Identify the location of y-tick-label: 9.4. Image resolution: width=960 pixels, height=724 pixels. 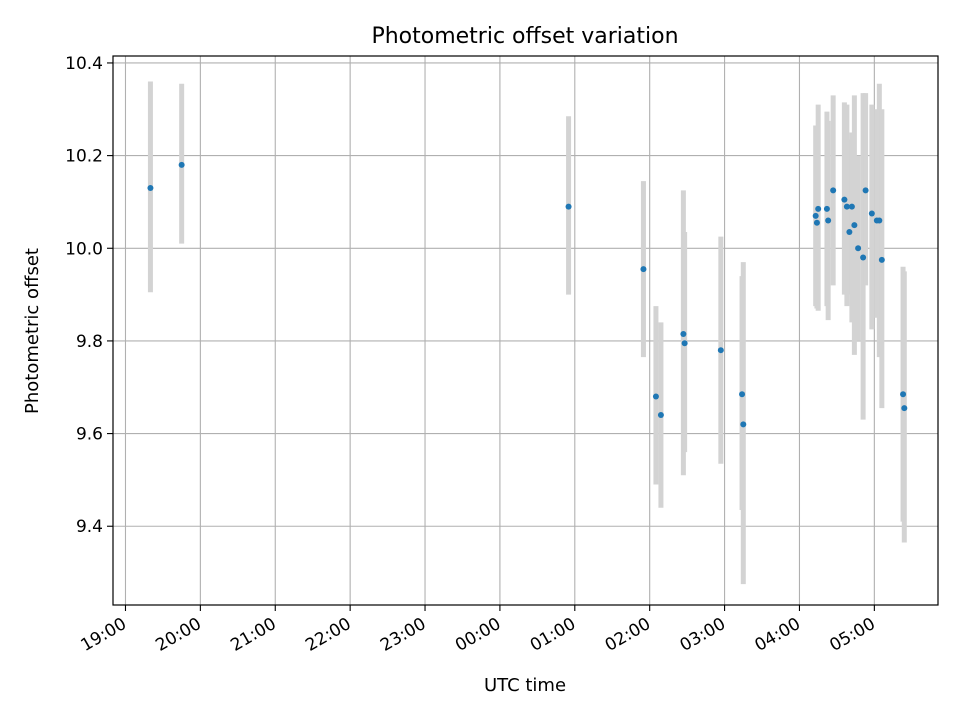
(89, 527).